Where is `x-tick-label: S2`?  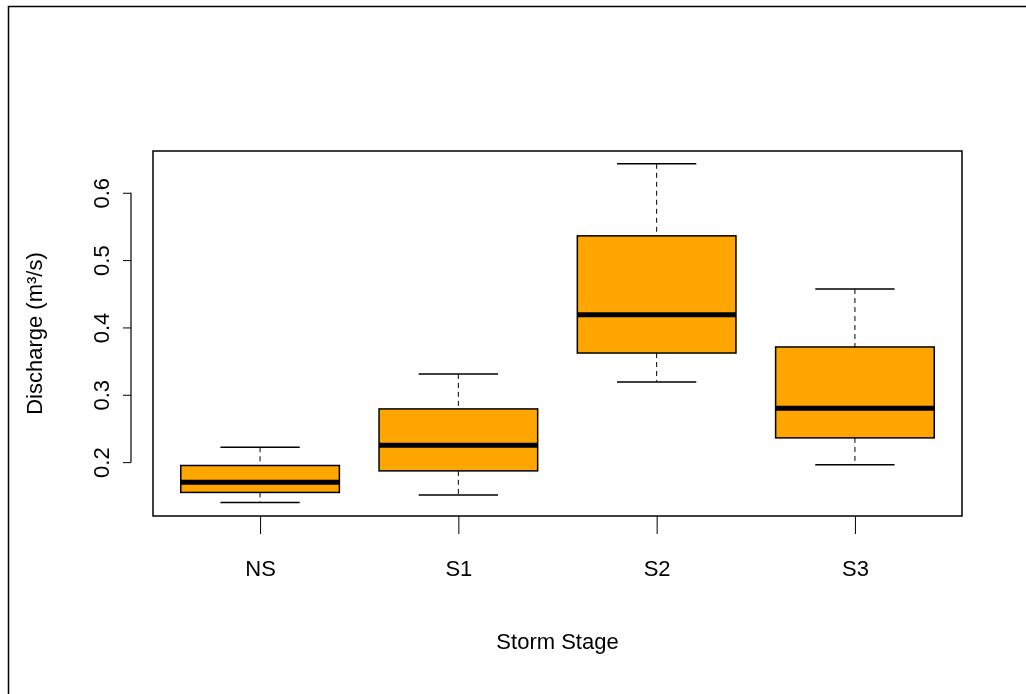
x-tick-label: S2 is located at coordinates (657, 568).